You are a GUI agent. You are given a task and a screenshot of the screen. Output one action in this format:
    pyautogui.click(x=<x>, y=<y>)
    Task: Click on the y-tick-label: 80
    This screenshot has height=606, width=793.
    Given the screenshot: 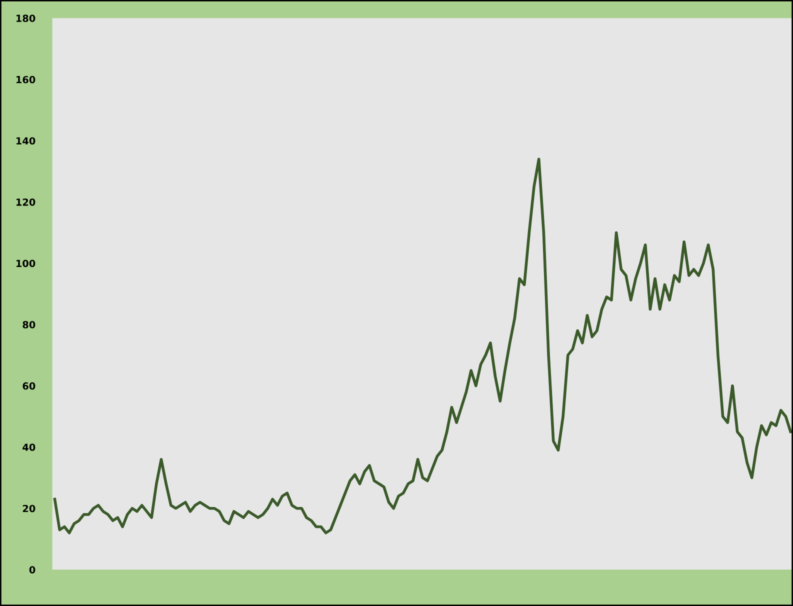 What is the action you would take?
    pyautogui.click(x=29, y=324)
    